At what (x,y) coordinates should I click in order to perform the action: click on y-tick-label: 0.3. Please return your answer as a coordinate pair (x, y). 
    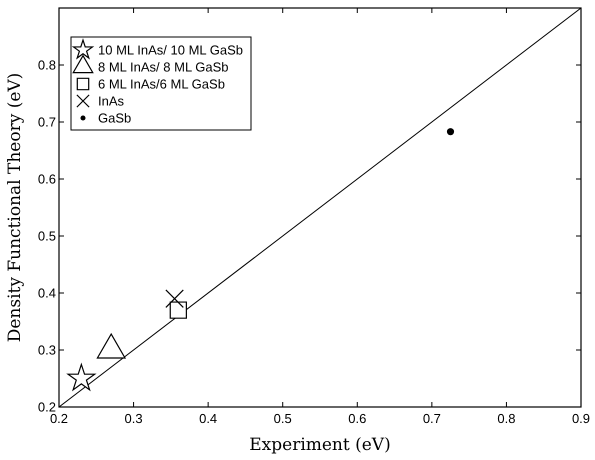
    Looking at the image, I should click on (47, 350).